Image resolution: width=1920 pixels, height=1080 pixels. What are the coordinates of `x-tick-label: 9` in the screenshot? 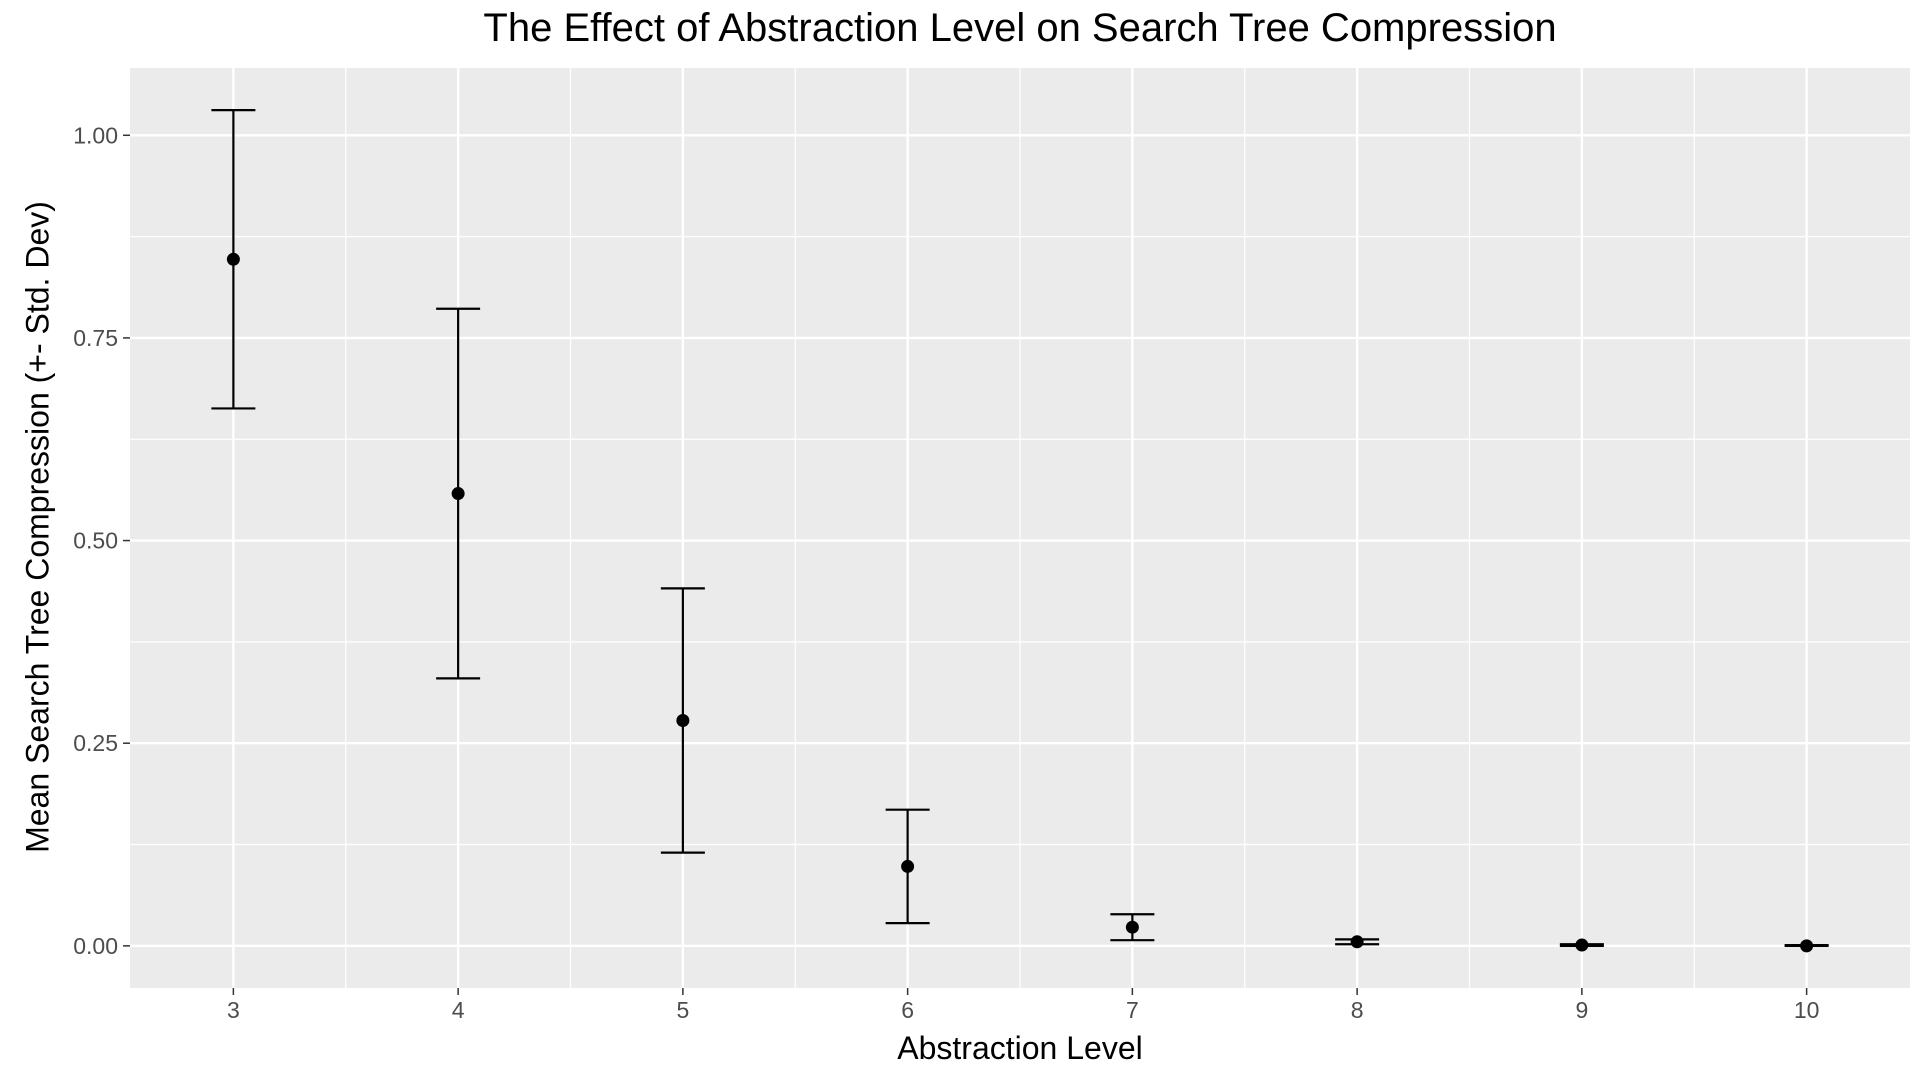 It's located at (1581, 1010).